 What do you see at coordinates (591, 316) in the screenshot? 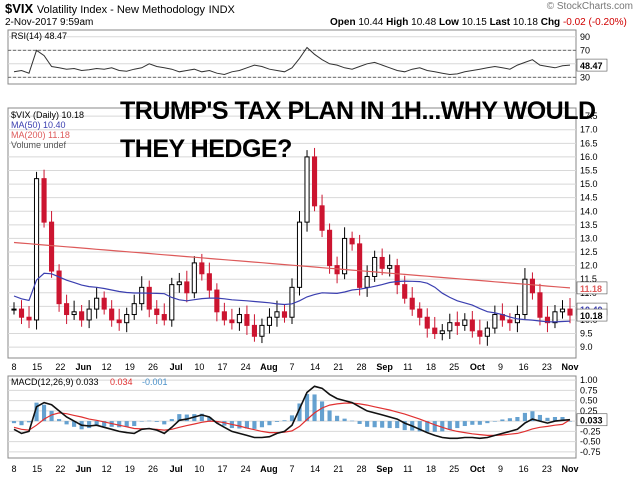
I see `price-last-close: 10.18` at bounding box center [591, 316].